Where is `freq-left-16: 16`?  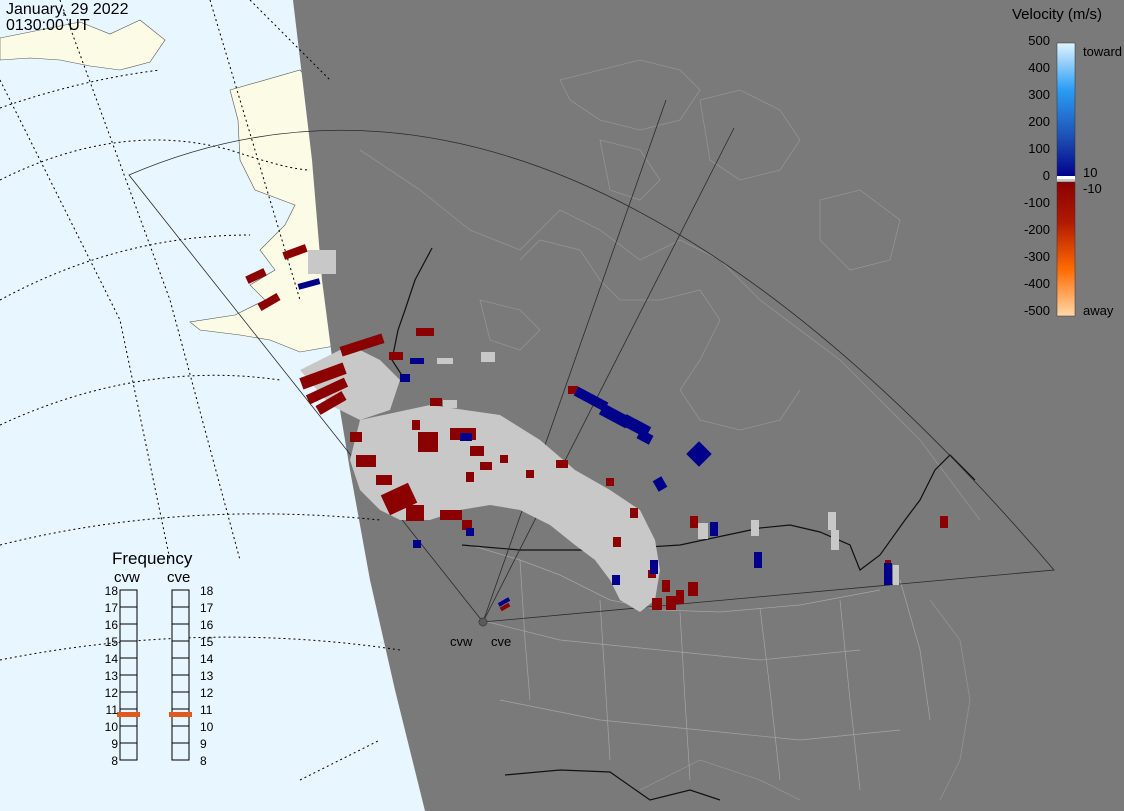
freq-left-16: 16 is located at coordinates (111, 625).